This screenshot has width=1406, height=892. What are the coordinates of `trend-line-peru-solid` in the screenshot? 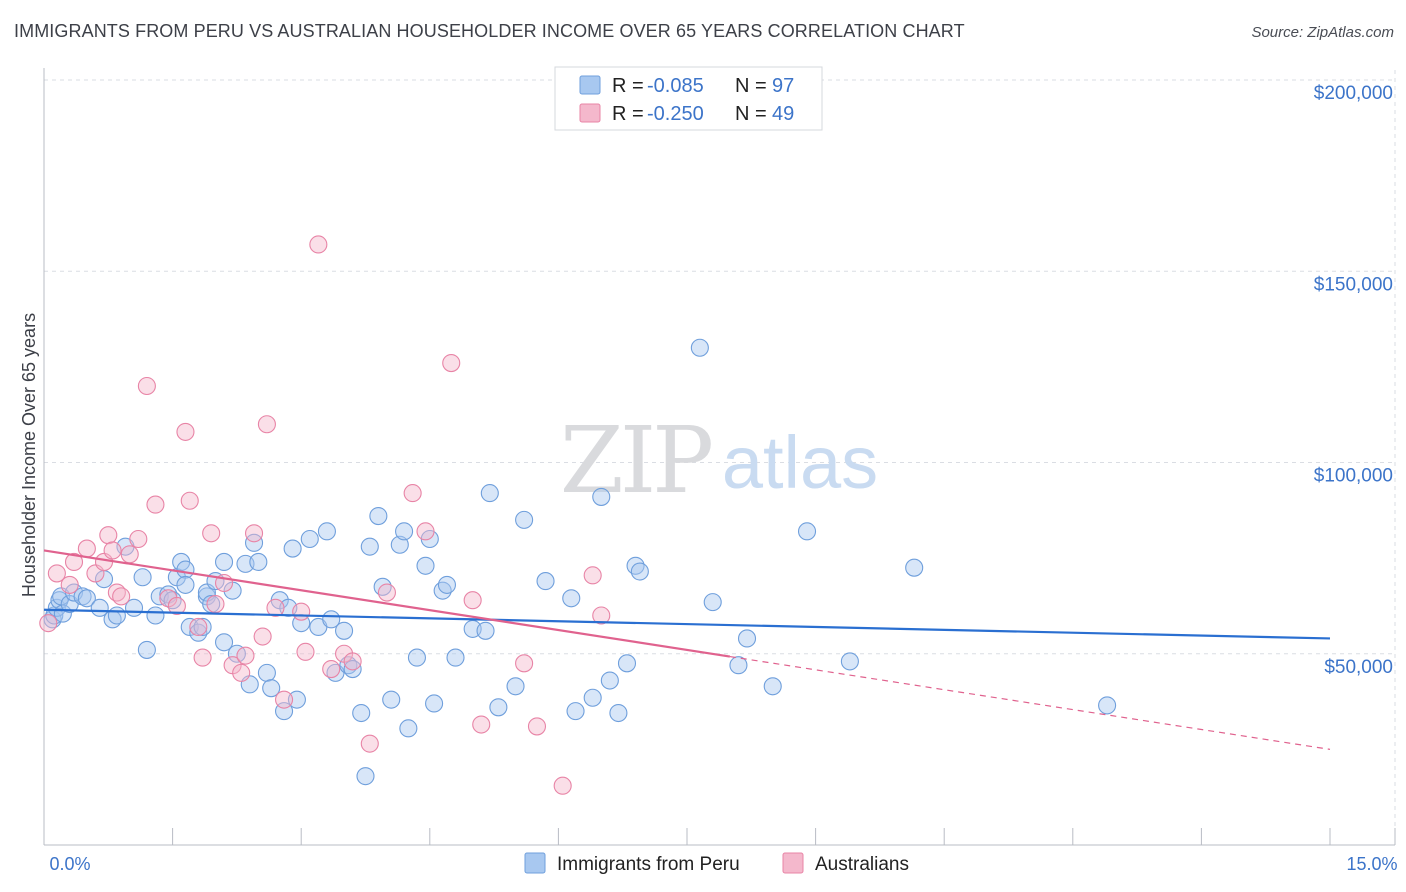 It's located at (687, 624).